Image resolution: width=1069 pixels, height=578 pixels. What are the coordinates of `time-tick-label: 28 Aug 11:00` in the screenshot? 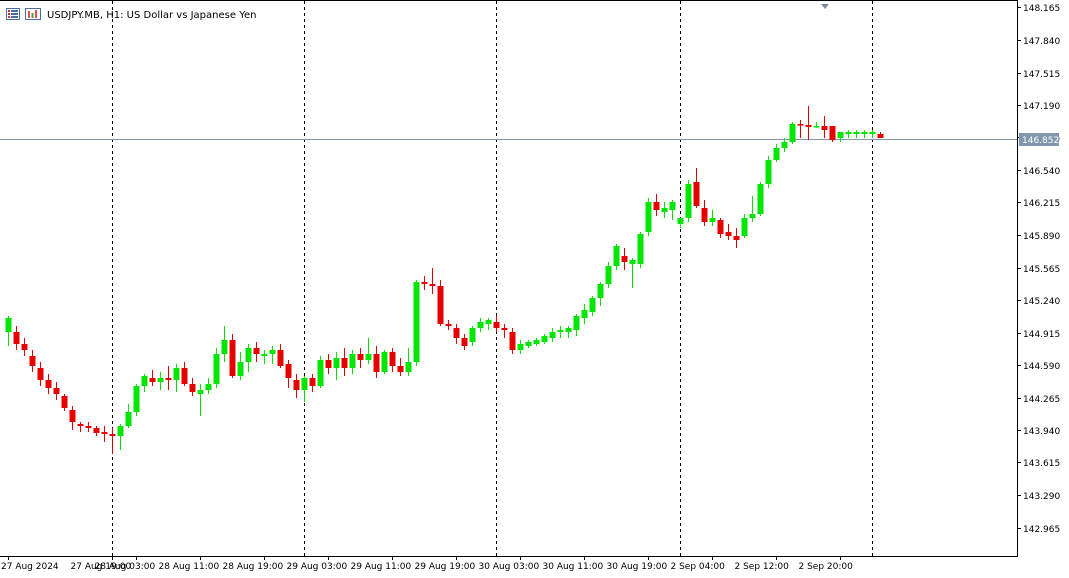 It's located at (189, 567).